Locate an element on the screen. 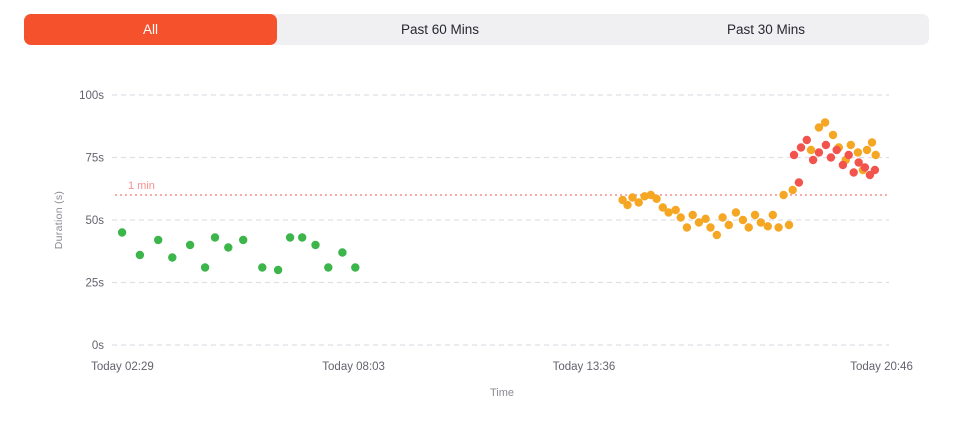 The height and width of the screenshot is (427, 953). y-tick-label: 0s is located at coordinates (98, 346).